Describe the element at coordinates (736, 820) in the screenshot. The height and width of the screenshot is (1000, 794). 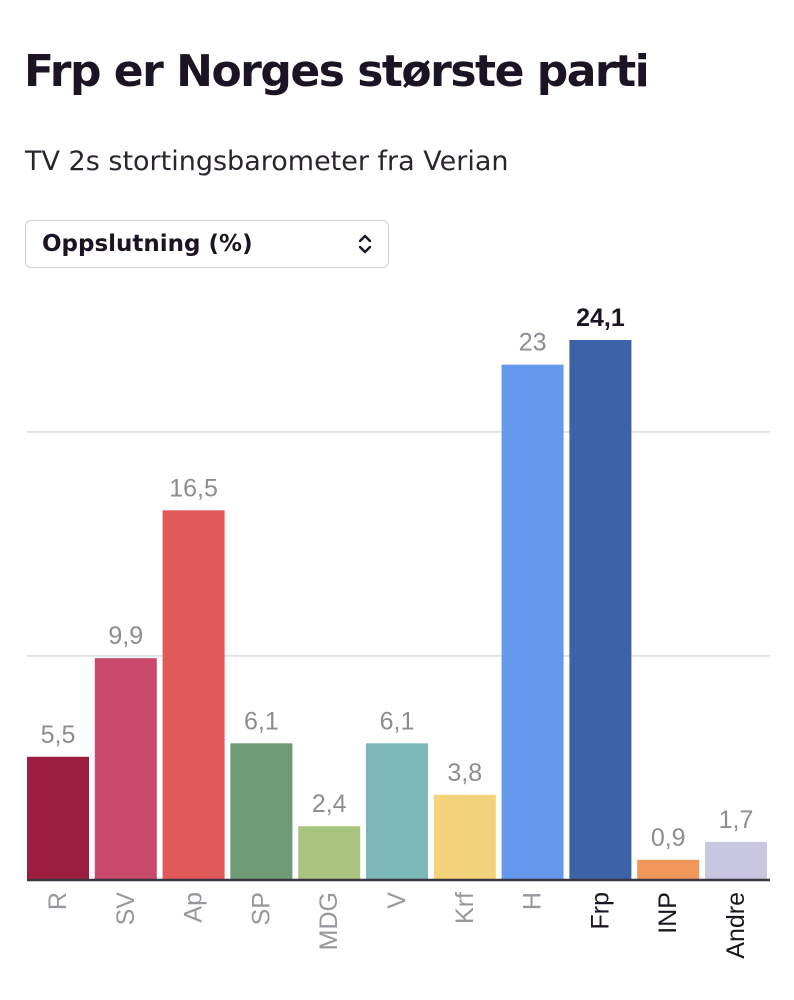
I see `value-label-andre: 1,7` at that location.